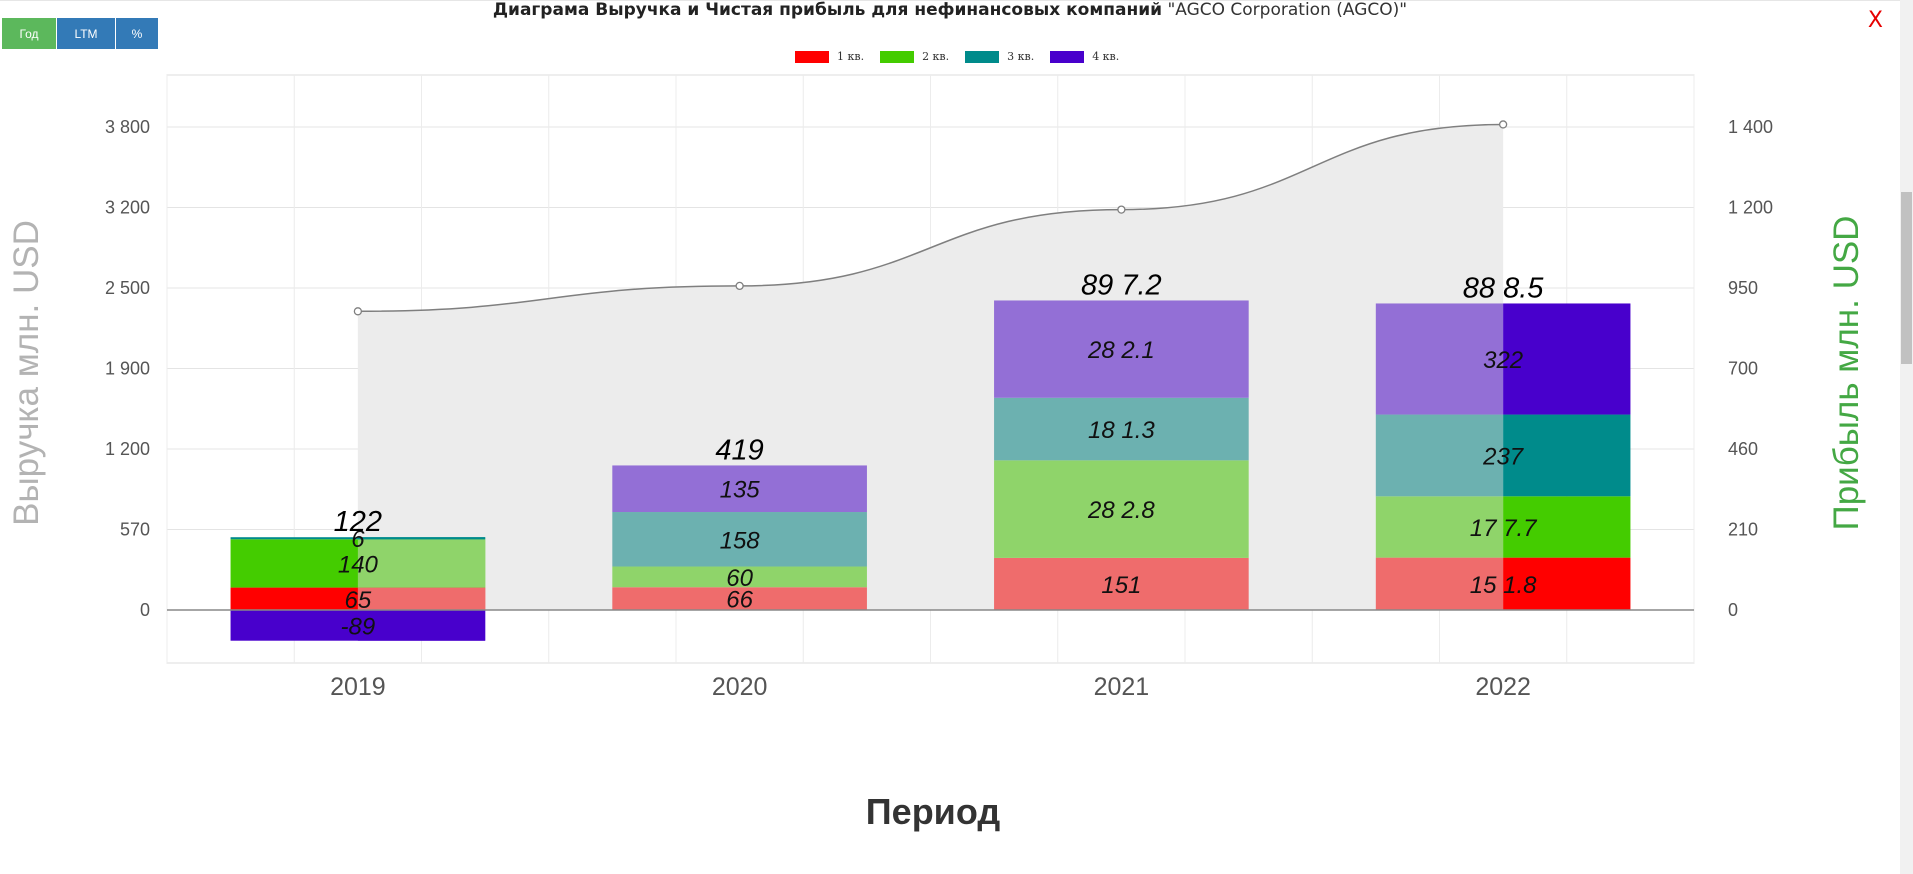 The image size is (1913, 874). What do you see at coordinates (421, 598) in the screenshot?
I see `bar-segment-half-2019-q1` at bounding box center [421, 598].